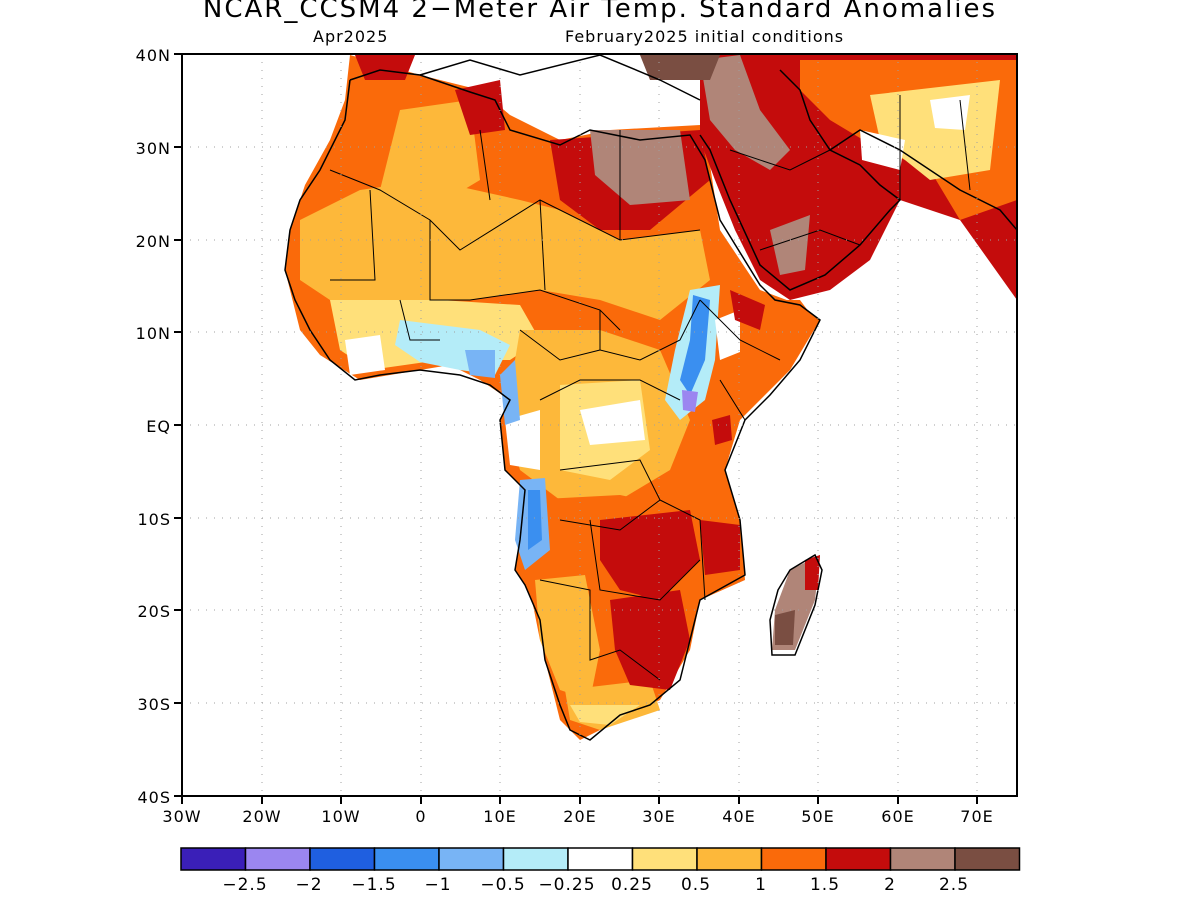 This screenshot has width=1200, height=900. I want to click on anomaly-shade-asia-white, so click(882, 150).